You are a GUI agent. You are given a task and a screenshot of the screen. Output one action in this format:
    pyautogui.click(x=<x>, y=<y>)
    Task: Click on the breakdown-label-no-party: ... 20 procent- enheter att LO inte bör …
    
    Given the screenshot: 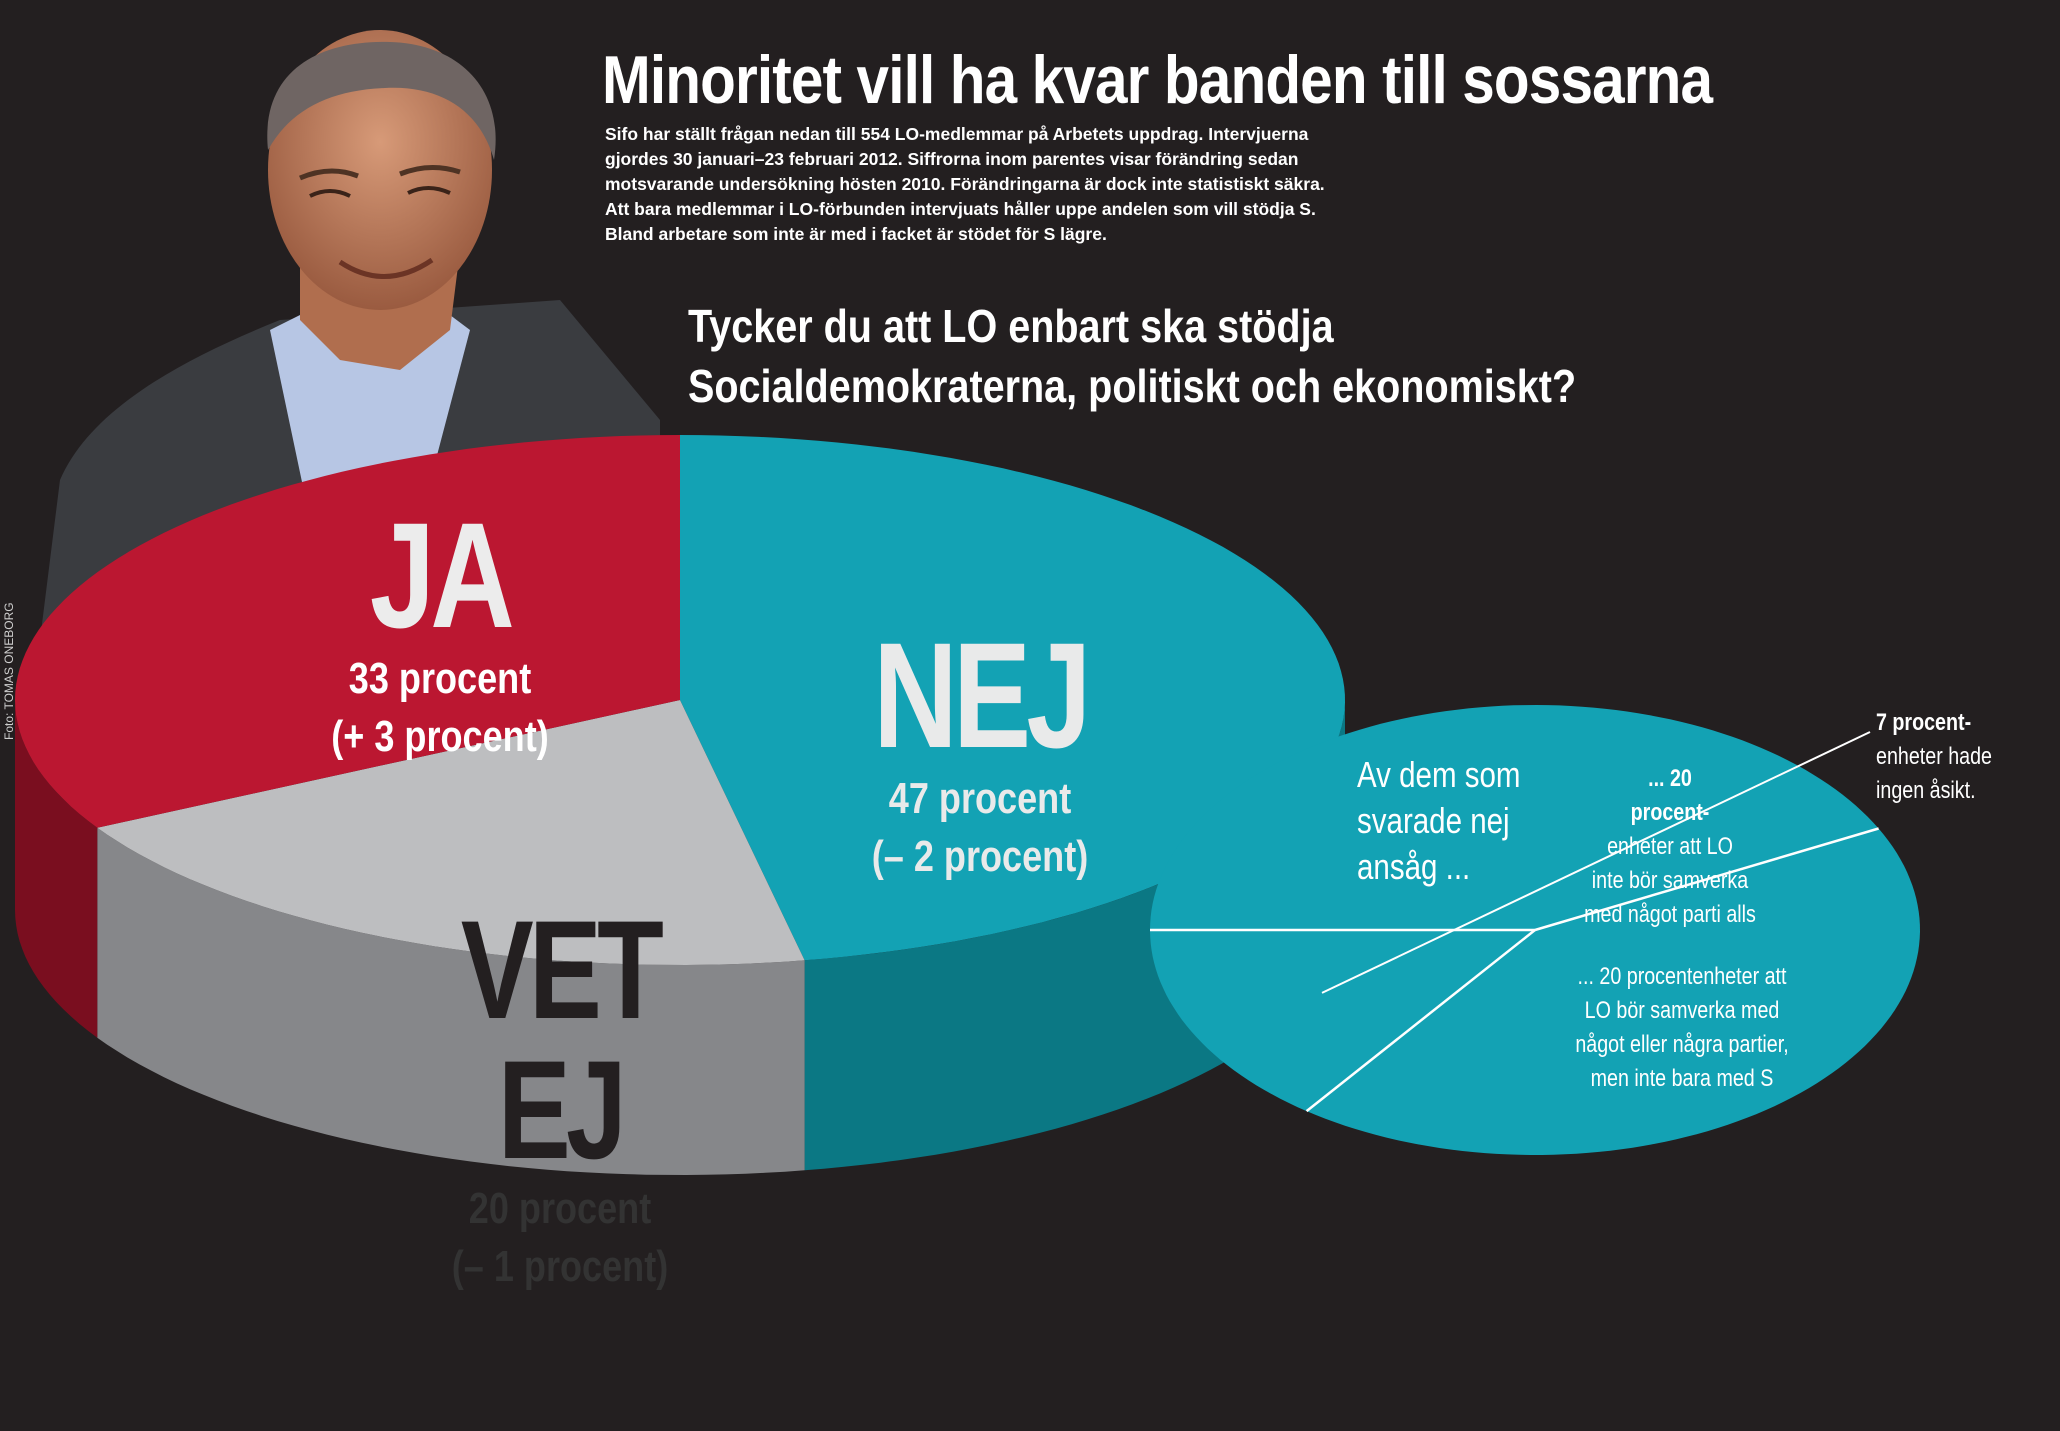 What is the action you would take?
    pyautogui.click(x=1669, y=847)
    